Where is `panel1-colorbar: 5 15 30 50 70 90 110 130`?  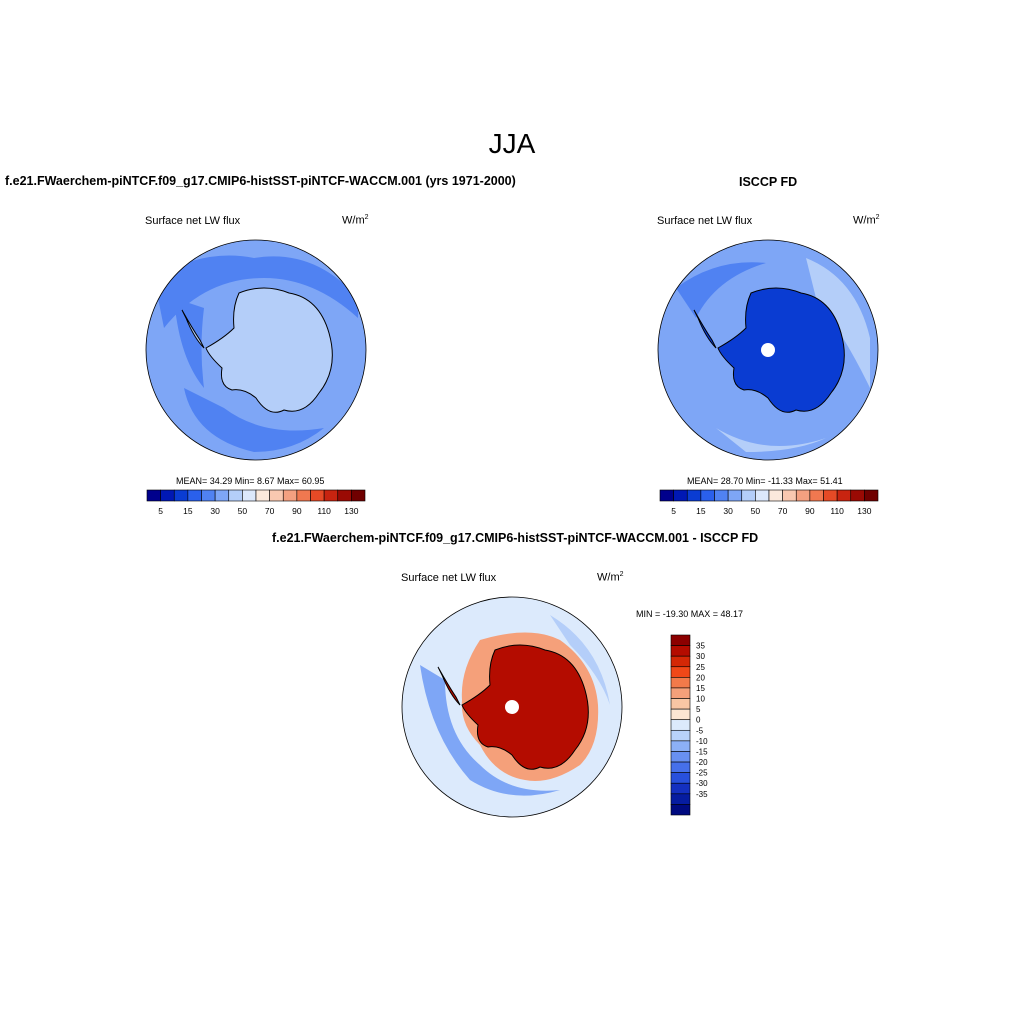 panel1-colorbar: 5 15 30 50 70 90 110 130 is located at coordinates (256, 502).